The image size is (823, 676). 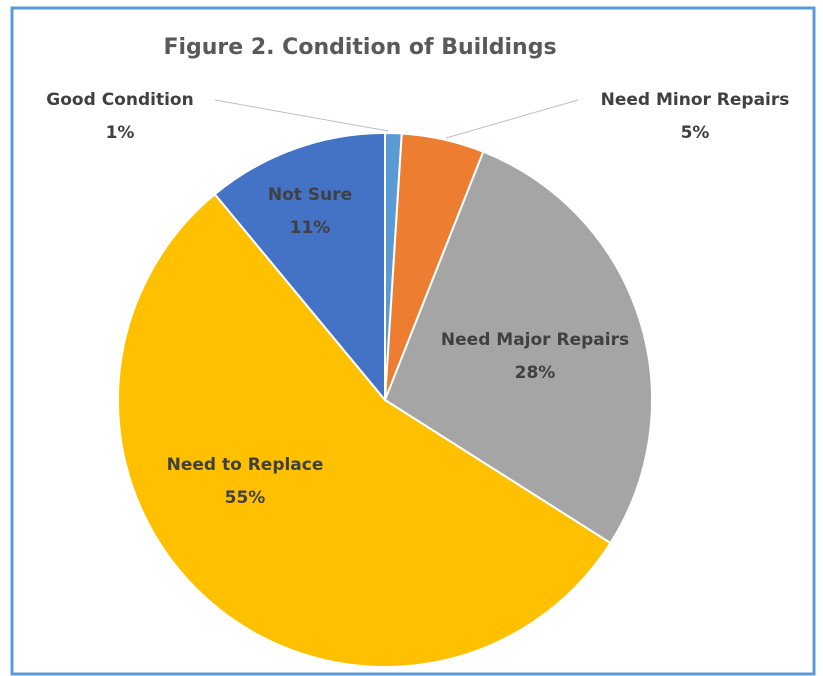 I want to click on pie-slice, so click(x=299, y=267).